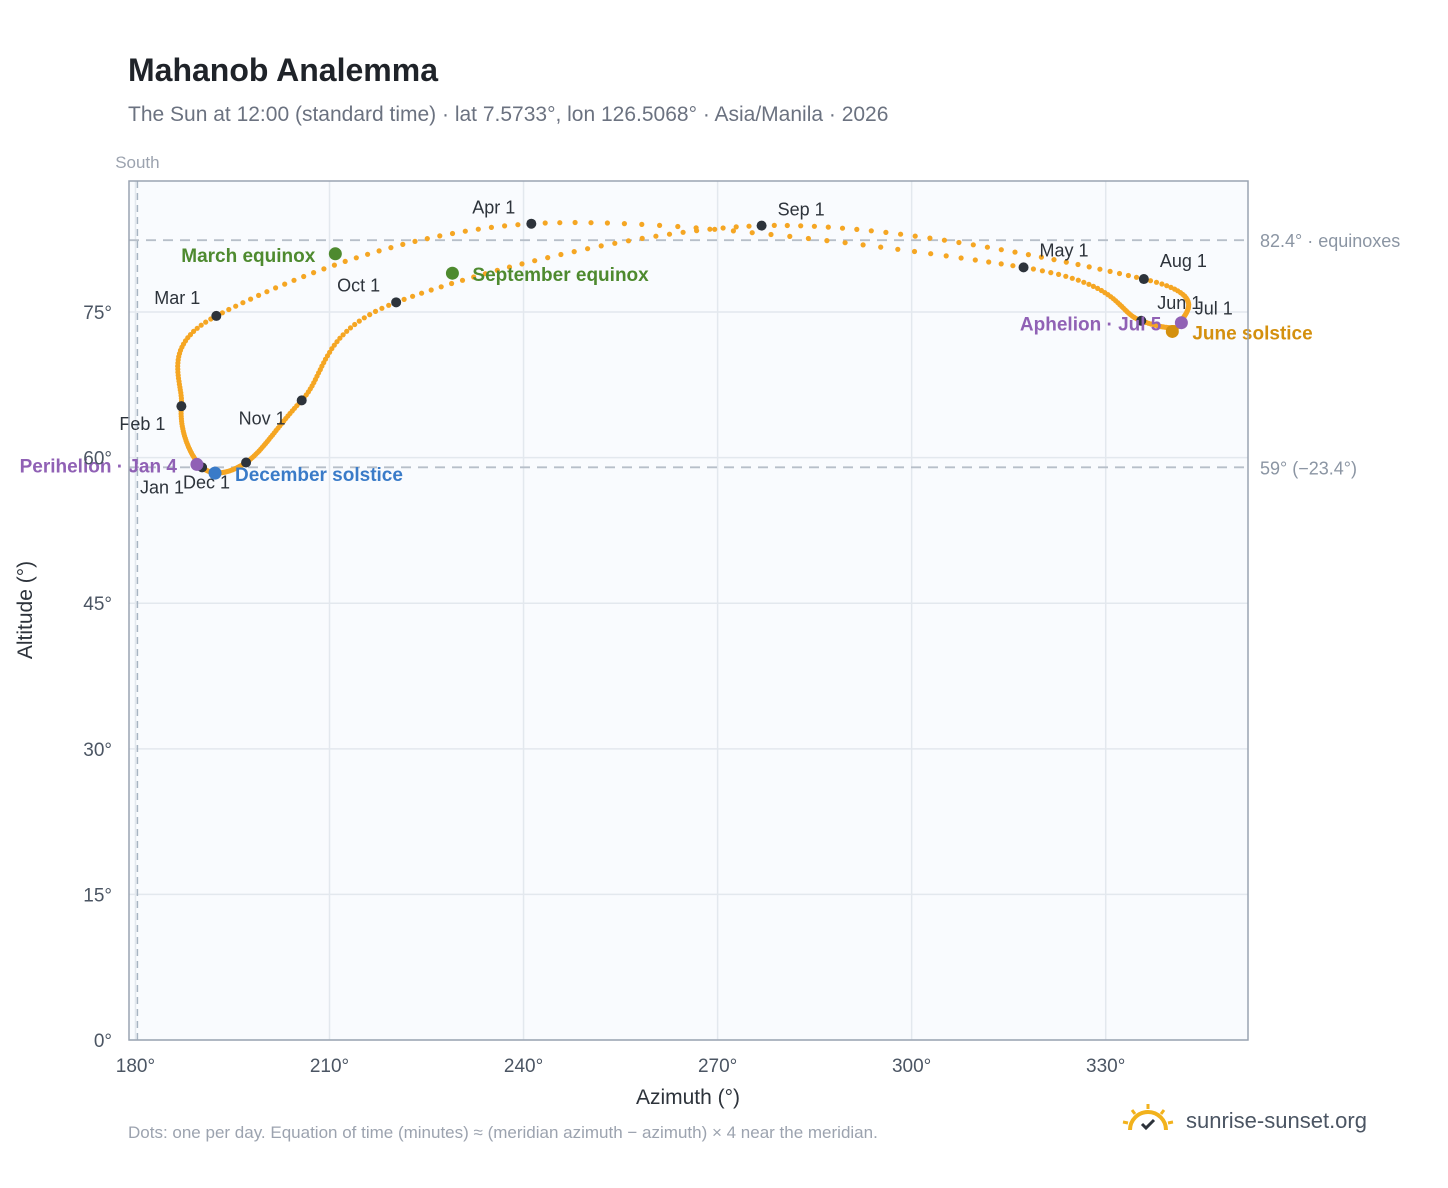 This screenshot has width=1448, height=1188. Describe the element at coordinates (717, 1066) in the screenshot. I see `x-tick-label: 270°` at that location.